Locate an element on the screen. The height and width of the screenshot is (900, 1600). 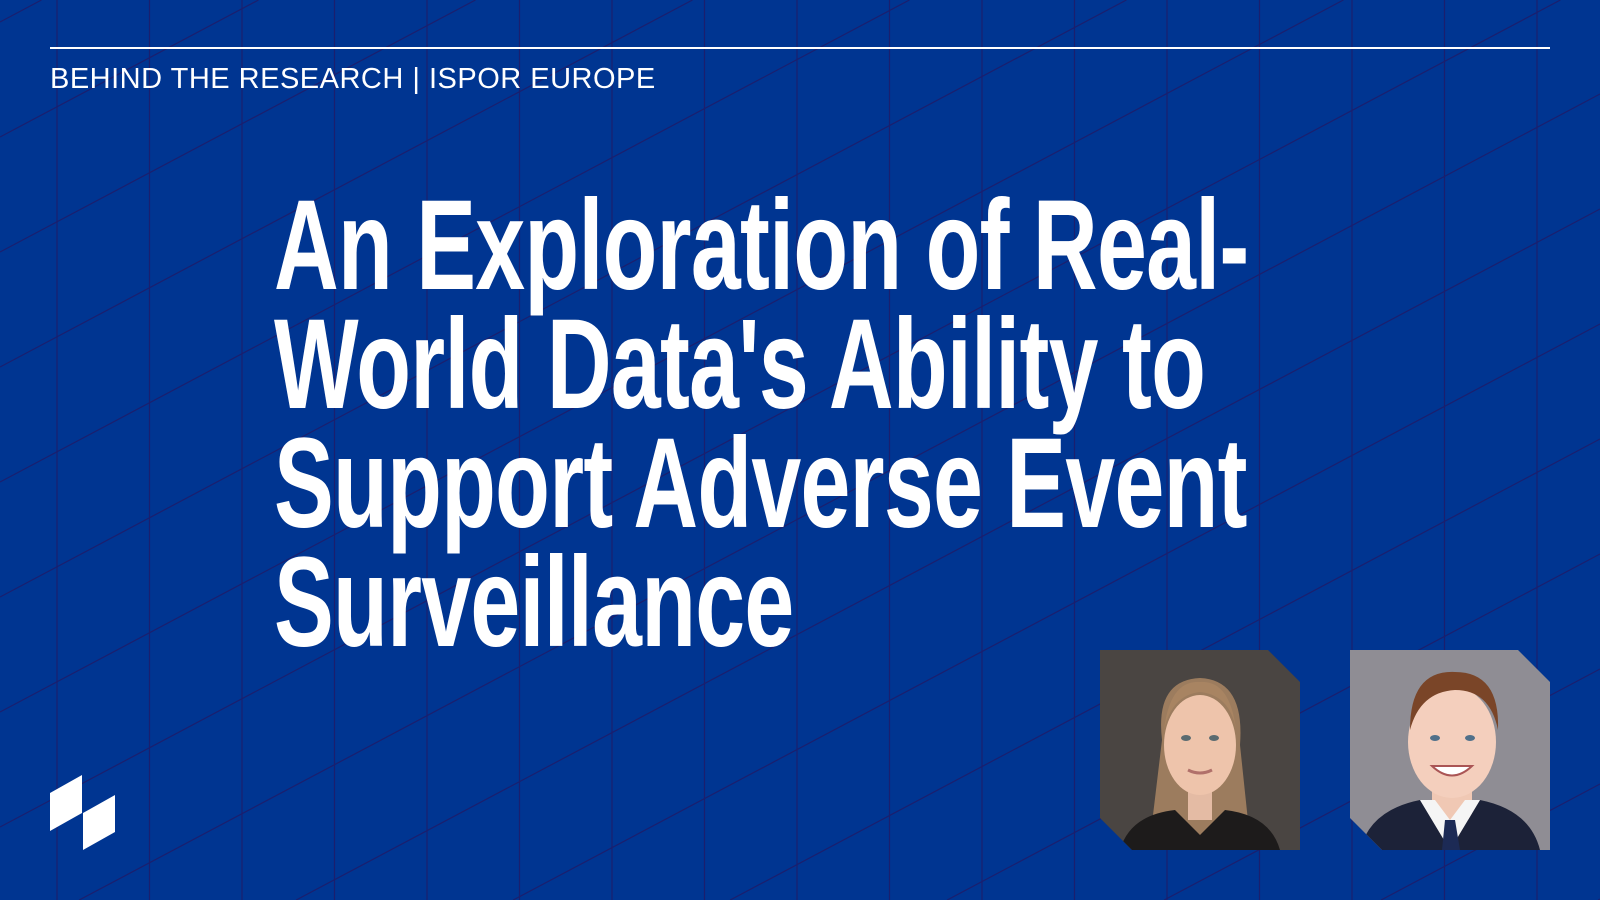
title-line: An Exploration of Real- is located at coordinates (761, 245).